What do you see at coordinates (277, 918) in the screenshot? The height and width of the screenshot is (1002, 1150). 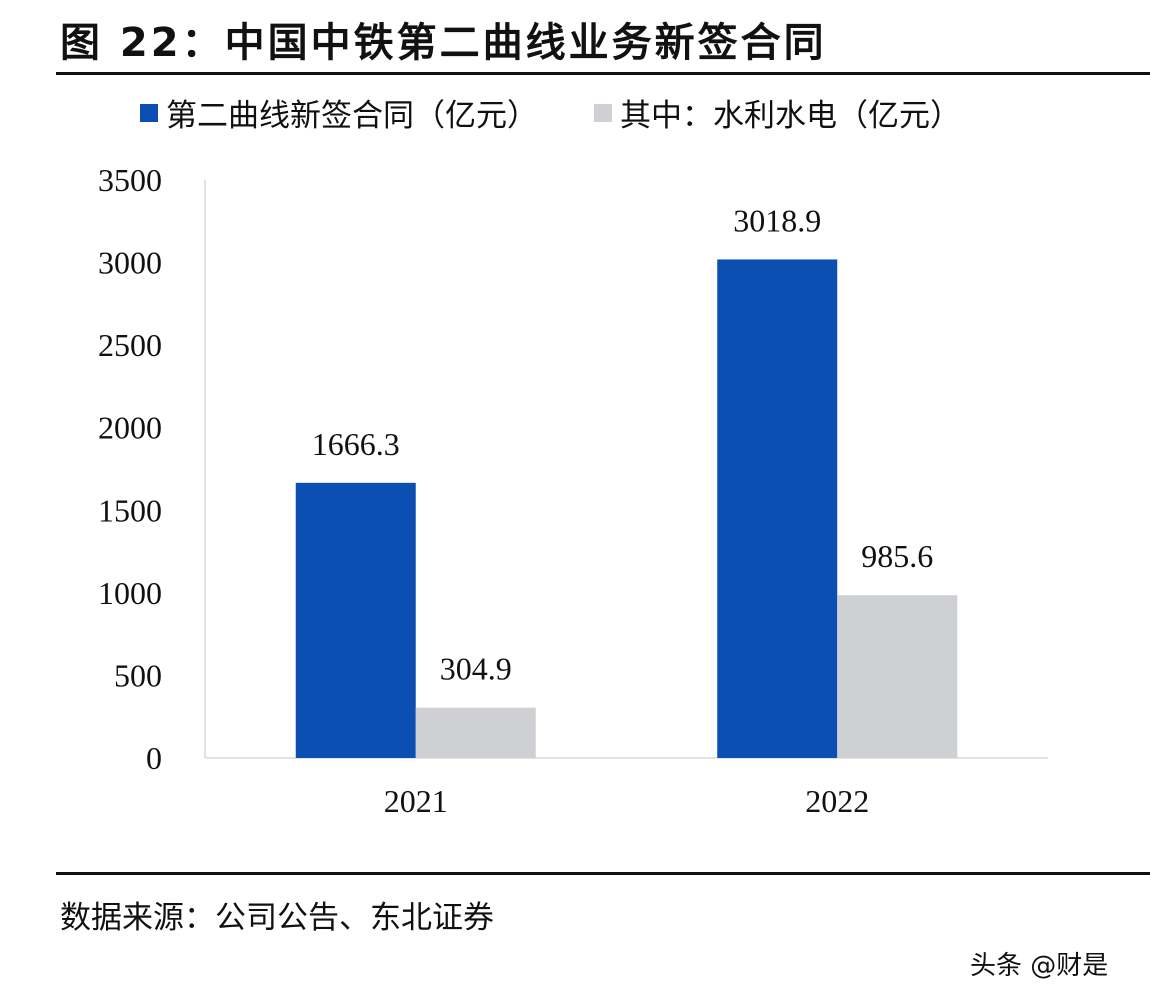 I see `source-note: 数据来源：公司公告、东北证券` at bounding box center [277, 918].